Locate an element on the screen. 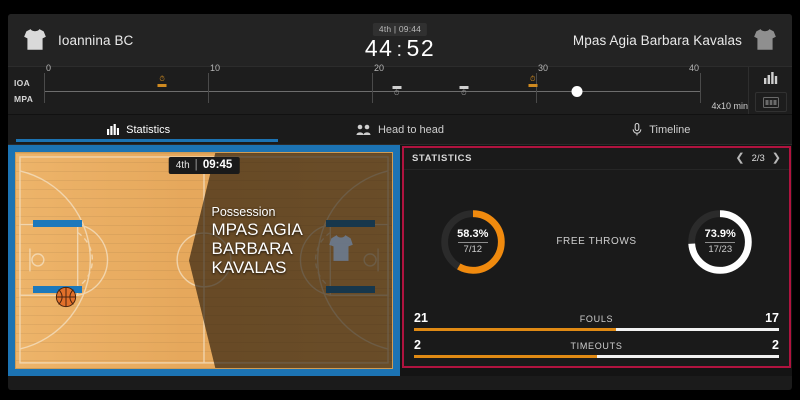 This screenshot has height=400, width=800. tab-head-to-head: Head to head is located at coordinates (399, 129).